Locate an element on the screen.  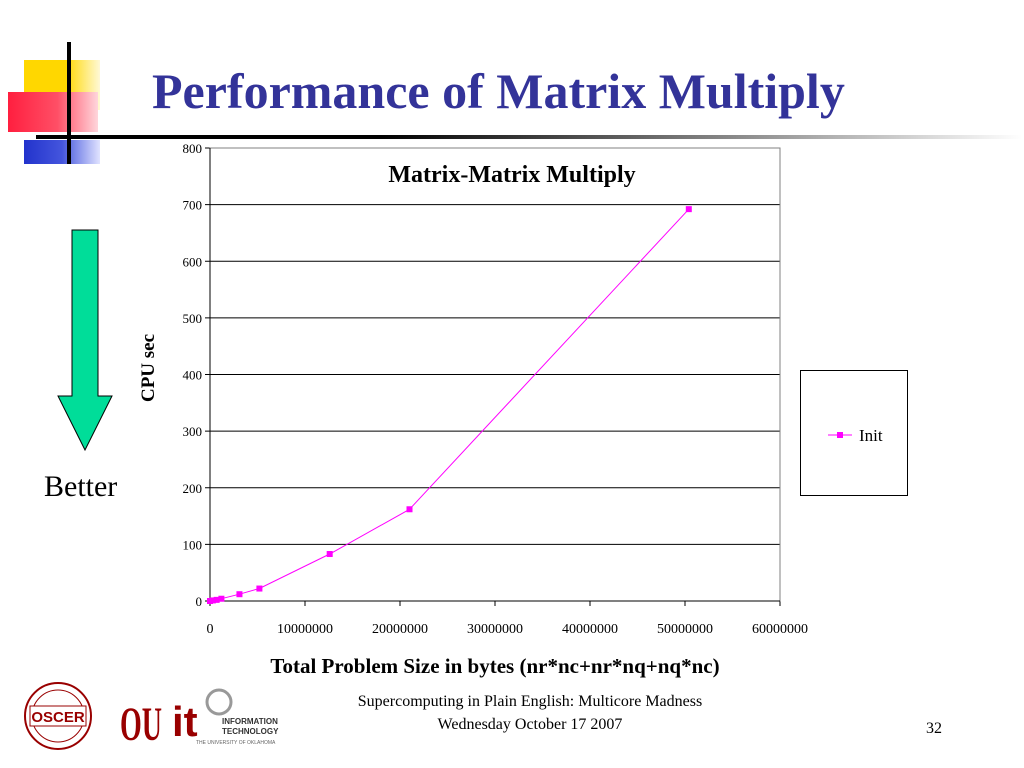
y-tick-label: 300 is located at coordinates (193, 431).